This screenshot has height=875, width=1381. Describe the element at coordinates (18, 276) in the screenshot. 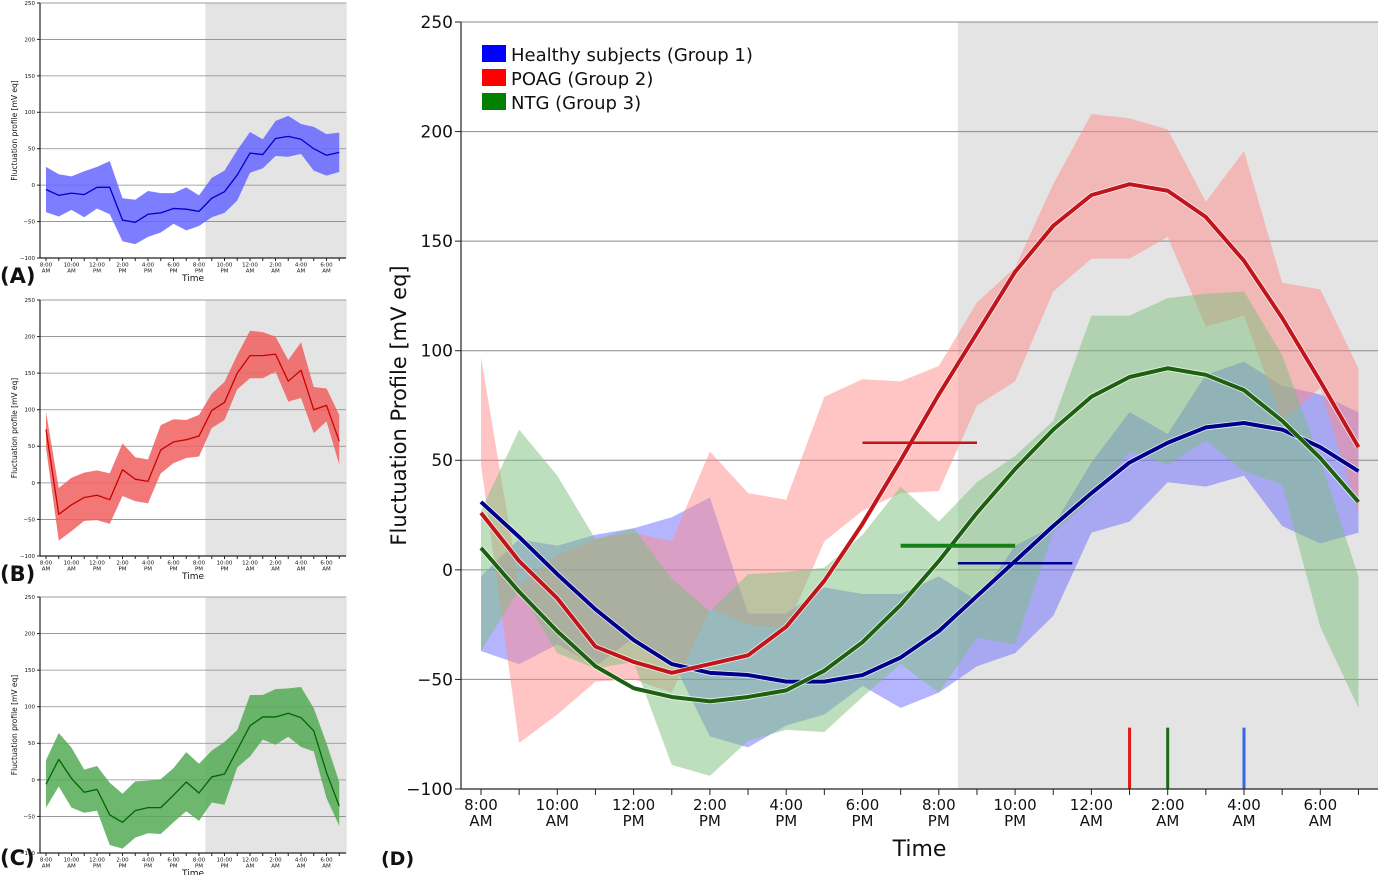

I see `panel-a-label: (A)` at that location.